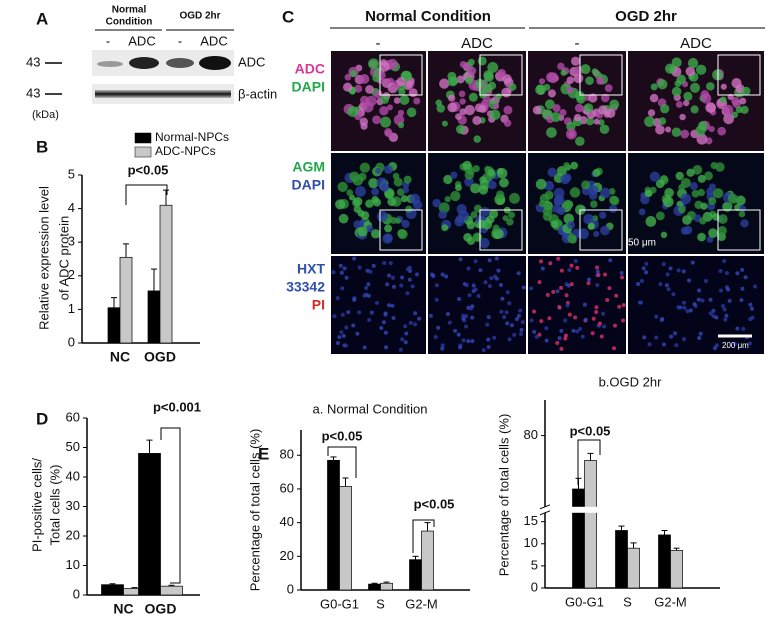 The width and height of the screenshot is (780, 621). I want to click on y-axis-label: PI-positive cells/, so click(36, 505).